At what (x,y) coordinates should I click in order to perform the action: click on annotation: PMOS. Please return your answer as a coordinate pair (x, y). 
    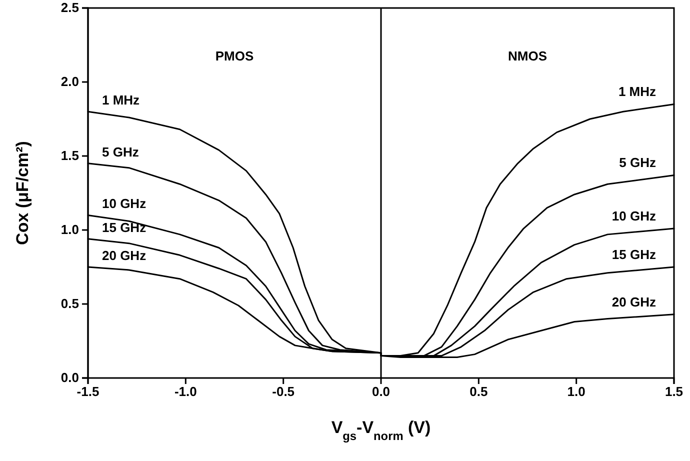
    Looking at the image, I should click on (234, 56).